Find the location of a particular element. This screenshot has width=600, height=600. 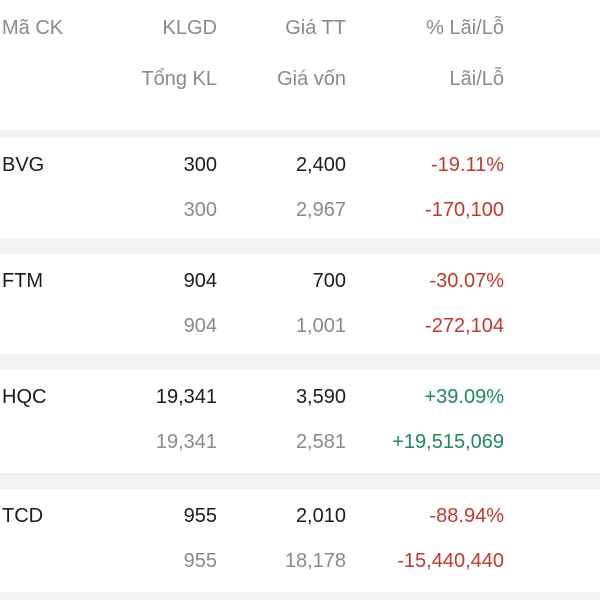

symbol: TCD is located at coordinates (23, 516).